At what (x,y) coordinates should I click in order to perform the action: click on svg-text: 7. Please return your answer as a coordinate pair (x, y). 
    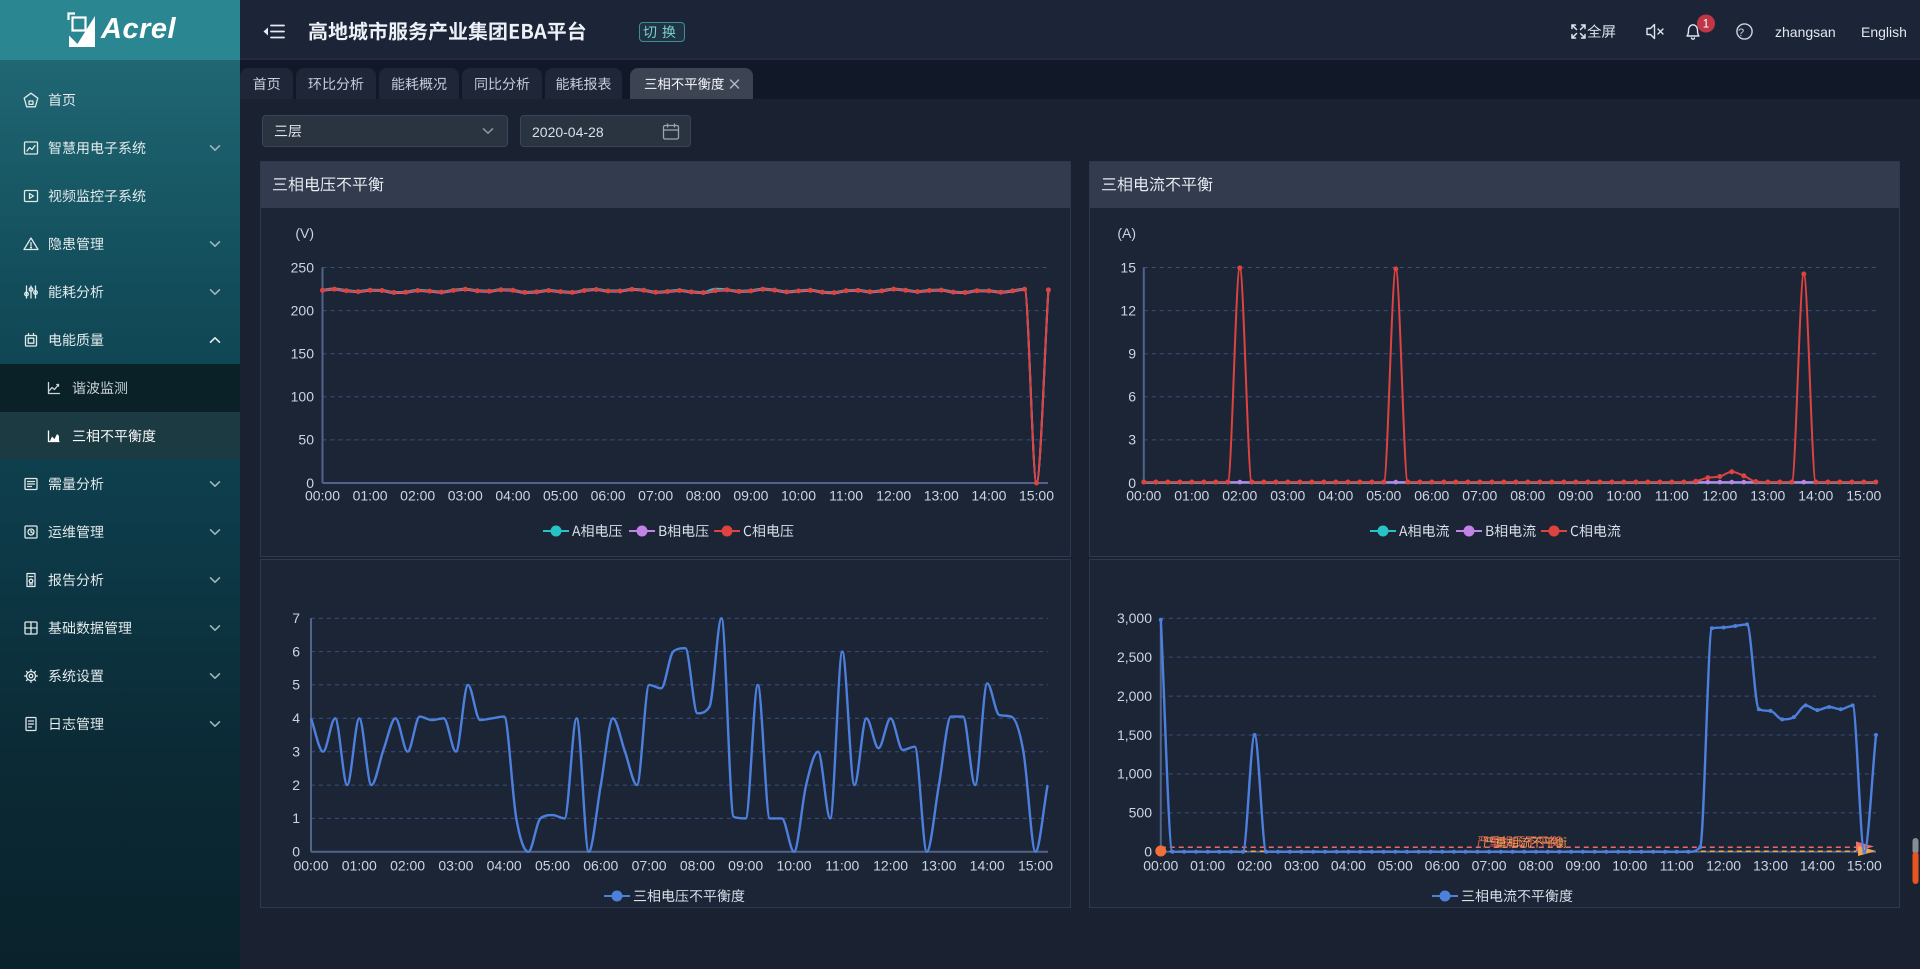
    Looking at the image, I should click on (296, 618).